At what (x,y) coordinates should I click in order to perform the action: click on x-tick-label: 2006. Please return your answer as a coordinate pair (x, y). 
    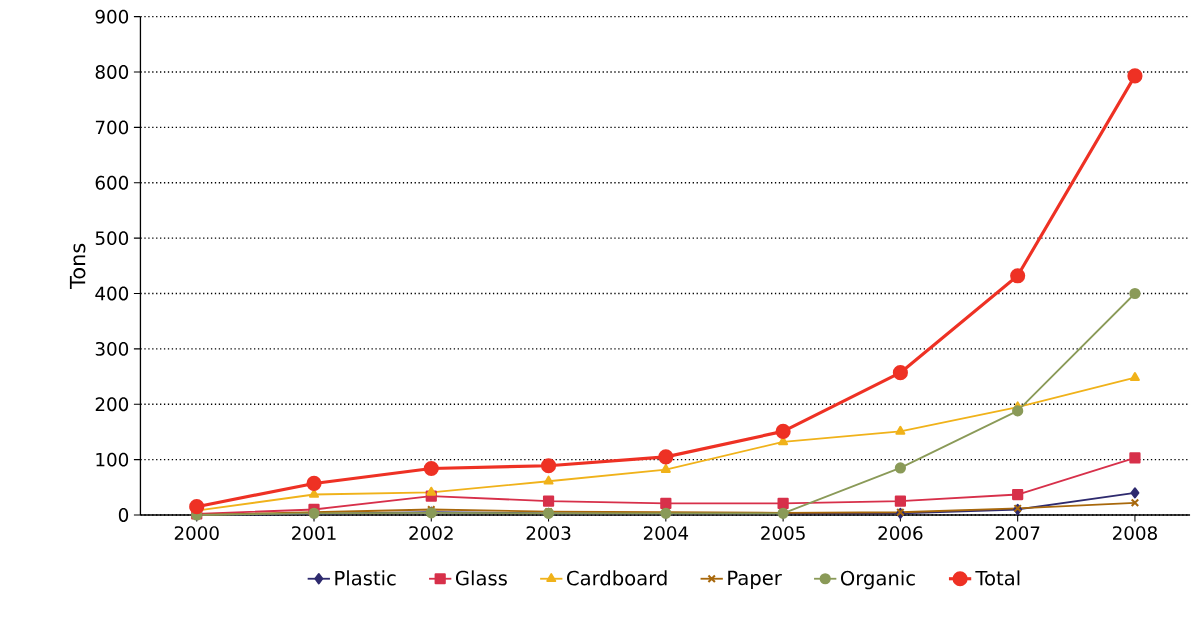
    Looking at the image, I should click on (900, 533).